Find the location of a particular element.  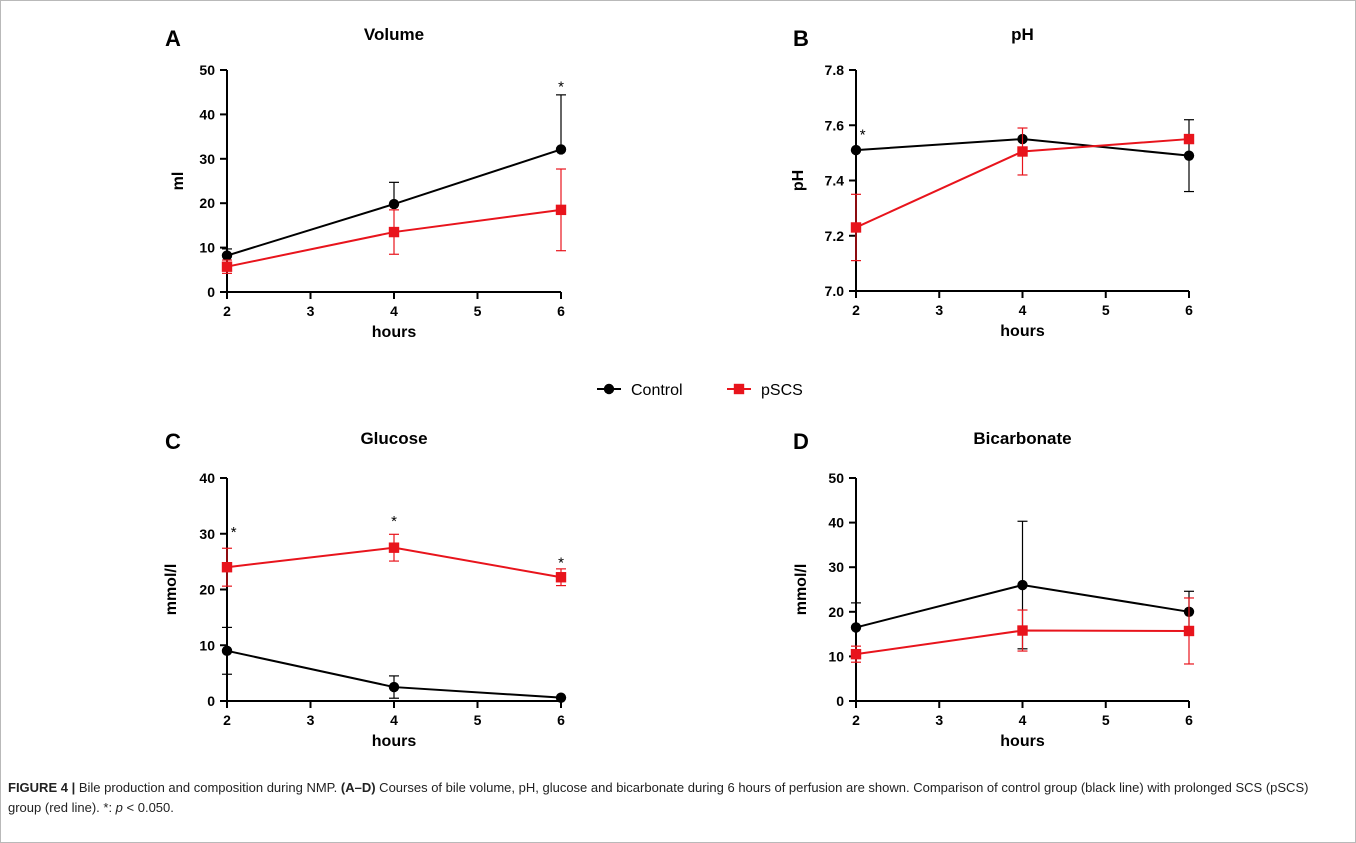

caption-panels-ref: (A–D) is located at coordinates (358, 787).